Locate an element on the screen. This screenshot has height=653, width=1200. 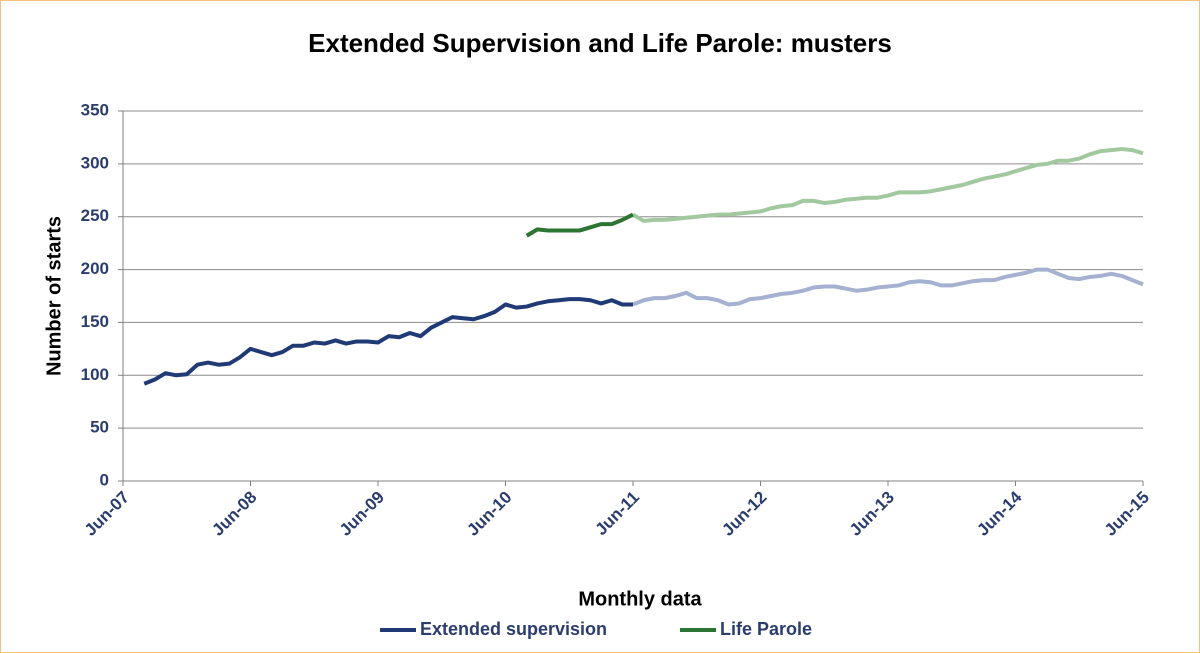
y-tick-label: 250 is located at coordinates (95, 215).